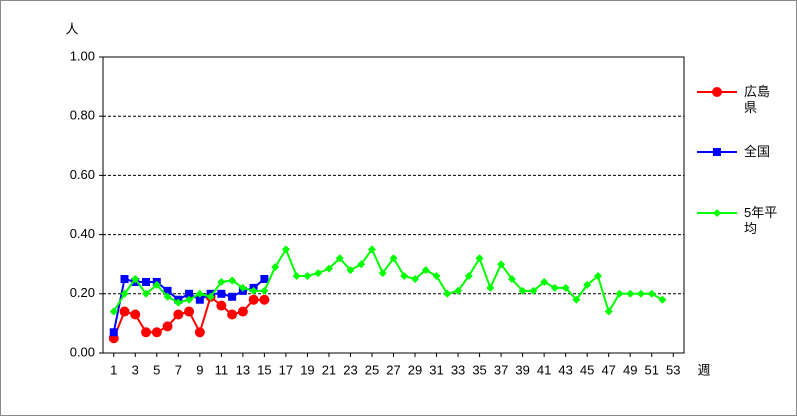 This screenshot has height=416, width=797. What do you see at coordinates (436, 369) in the screenshot?
I see `x-tick-label: 31` at bounding box center [436, 369].